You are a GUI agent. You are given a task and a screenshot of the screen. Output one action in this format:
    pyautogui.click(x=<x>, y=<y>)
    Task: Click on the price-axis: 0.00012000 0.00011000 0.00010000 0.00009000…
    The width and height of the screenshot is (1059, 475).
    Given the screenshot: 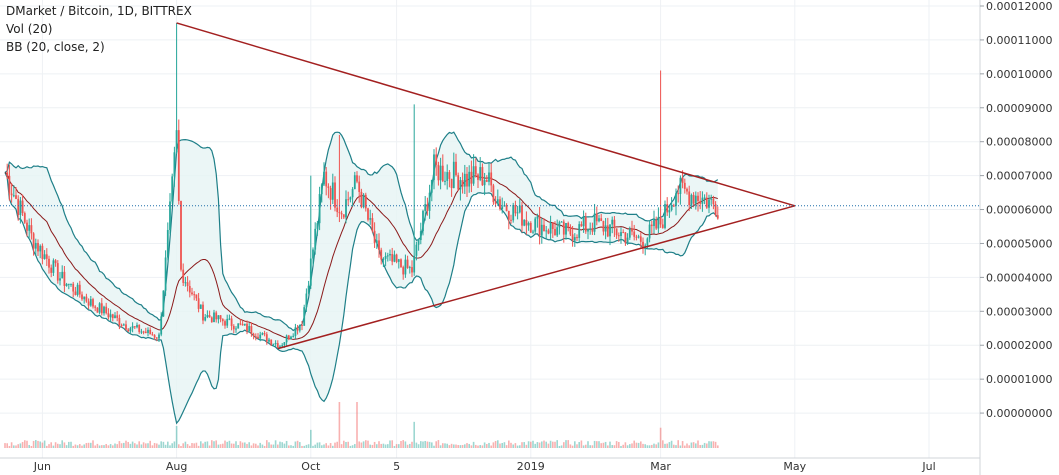 What is the action you would take?
    pyautogui.click(x=1016, y=210)
    